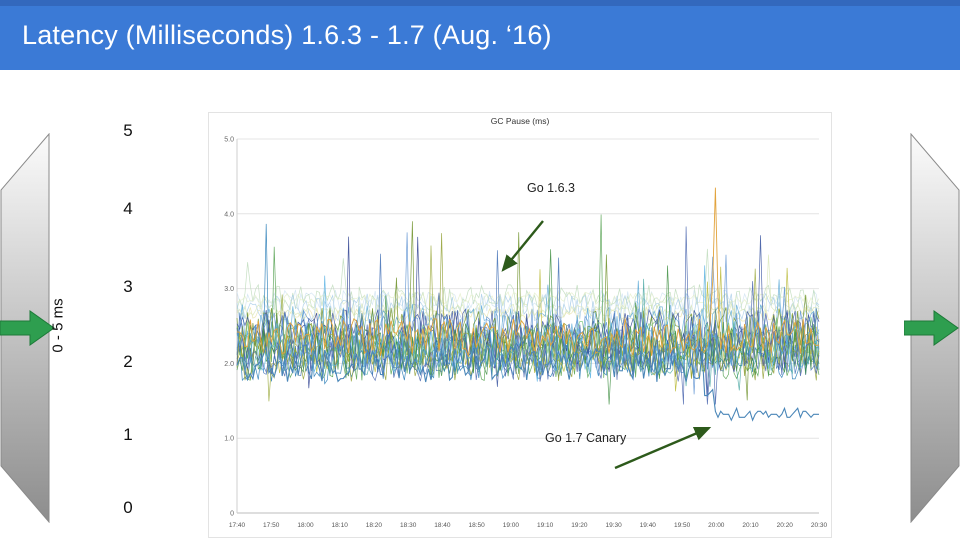  Describe the element at coordinates (586, 438) in the screenshot. I see `annotation-go-17-canary: Go 1.7 Canary` at that location.